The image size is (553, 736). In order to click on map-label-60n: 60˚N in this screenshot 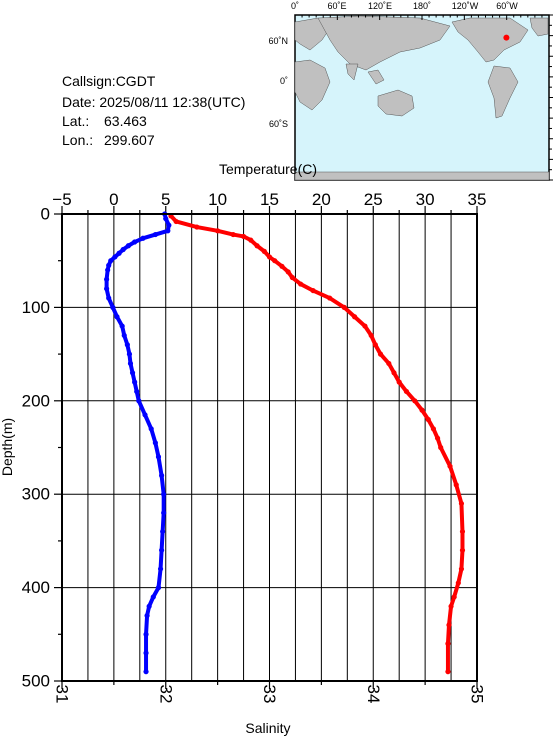, I will do `click(278, 41)`.